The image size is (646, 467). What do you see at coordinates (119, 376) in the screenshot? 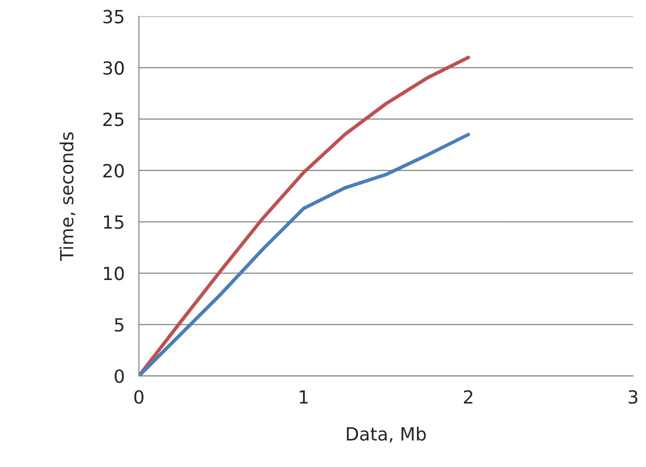
I see `y-tick-label: 0` at bounding box center [119, 376].